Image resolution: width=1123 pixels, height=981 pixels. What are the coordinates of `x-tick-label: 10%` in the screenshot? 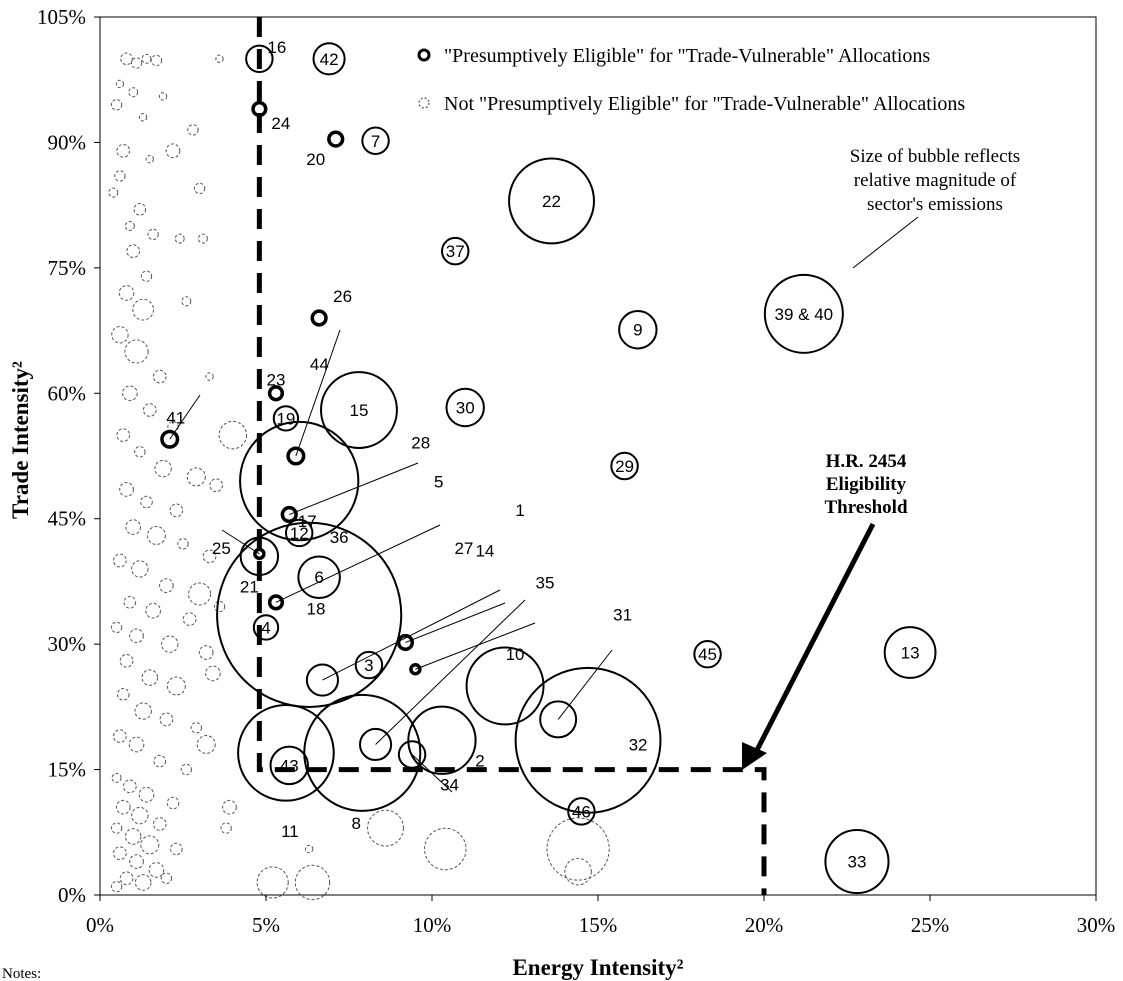 It's located at (432, 925).